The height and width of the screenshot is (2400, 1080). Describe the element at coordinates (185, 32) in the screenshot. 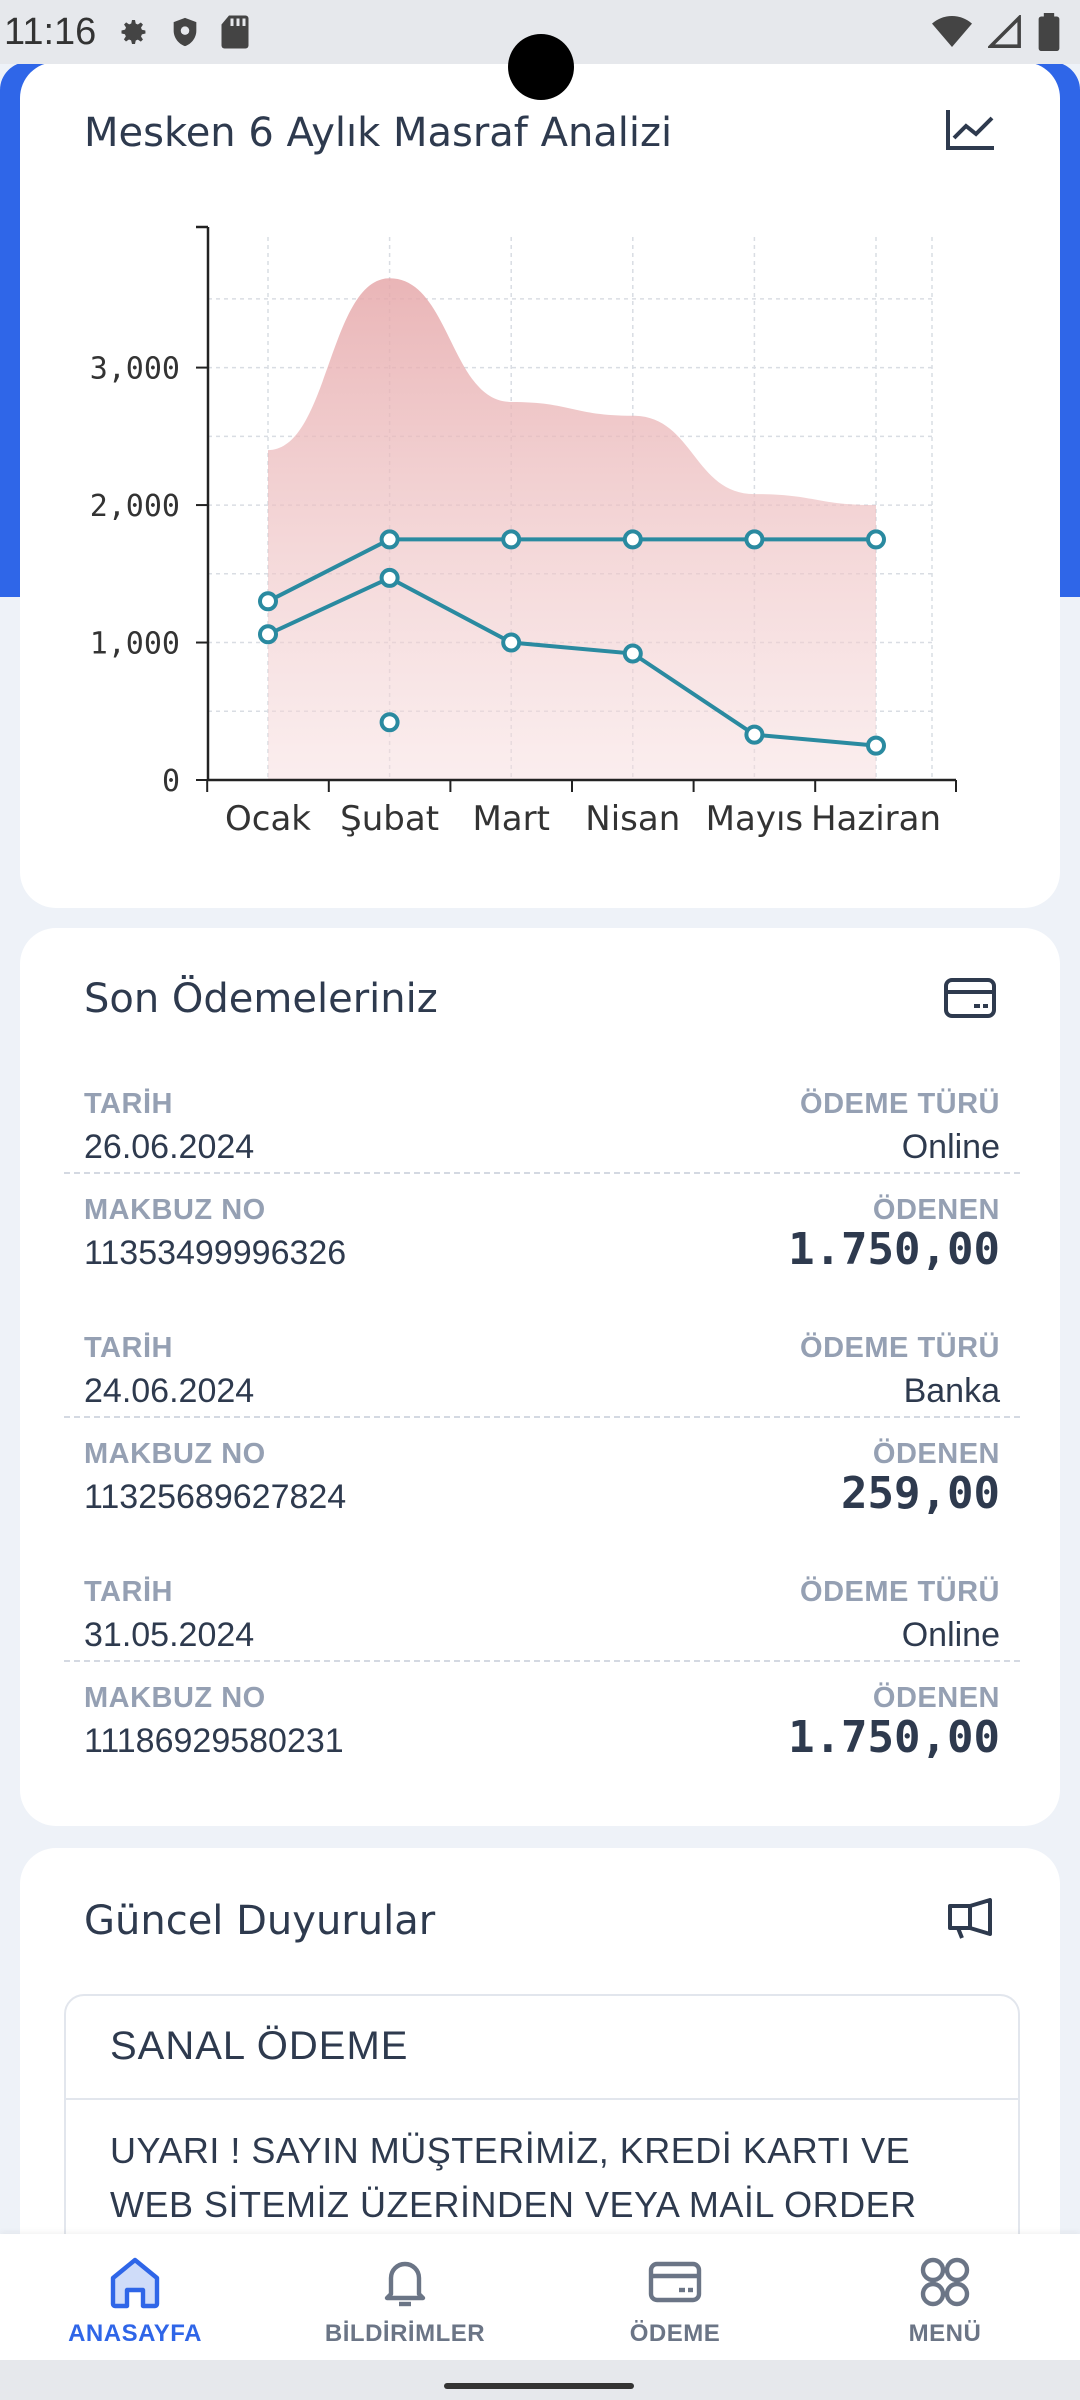

I see `shield-icon` at that location.